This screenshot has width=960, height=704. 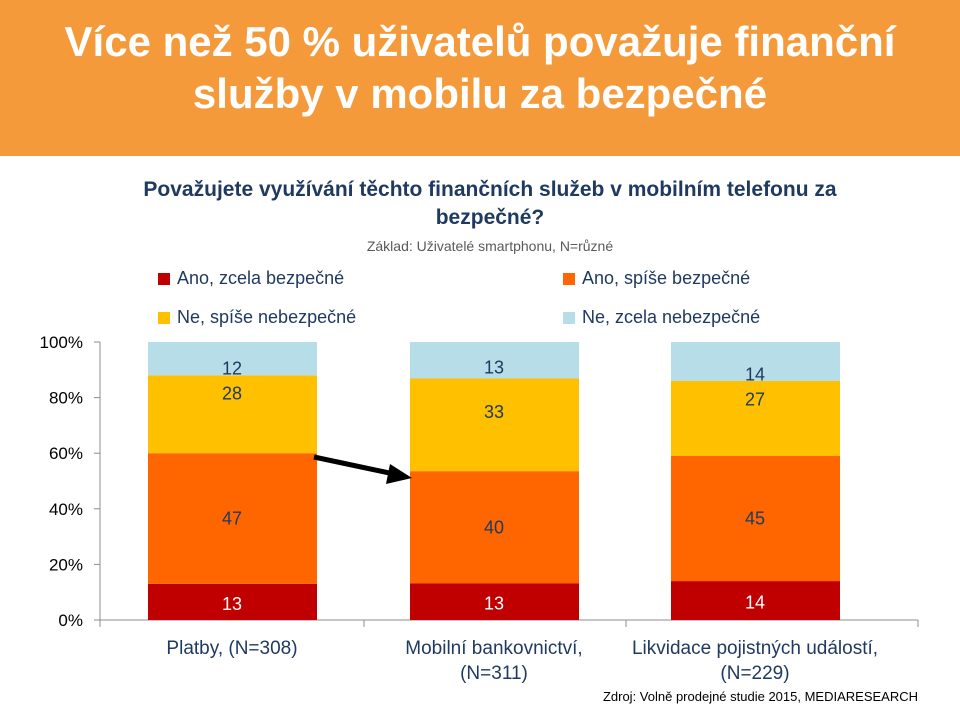 I want to click on legend-item-ano-spise: Ano, spíše bezpečné, so click(x=656, y=278).